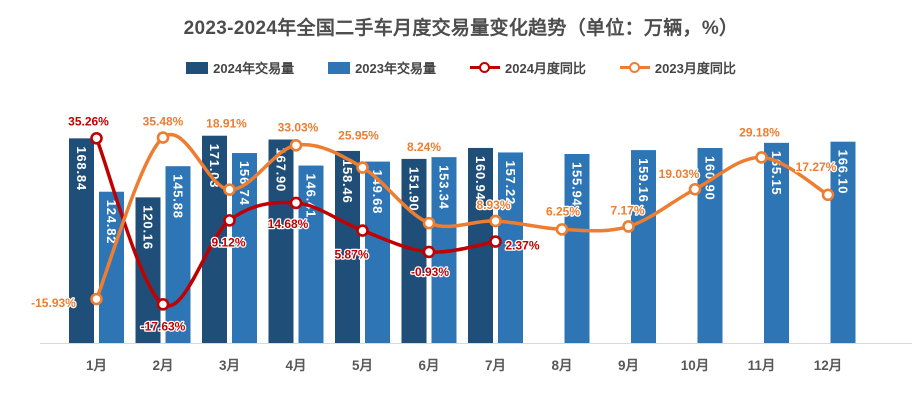  Describe the element at coordinates (495, 221) in the screenshot. I see `marker-2023月度同比-7月` at that location.